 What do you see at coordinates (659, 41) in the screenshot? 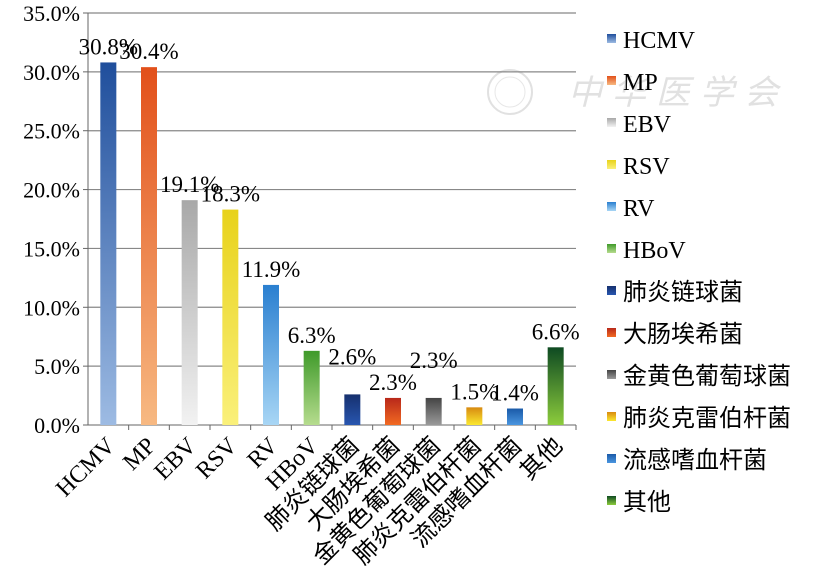
I see `legend-label: HCMV` at bounding box center [659, 41].